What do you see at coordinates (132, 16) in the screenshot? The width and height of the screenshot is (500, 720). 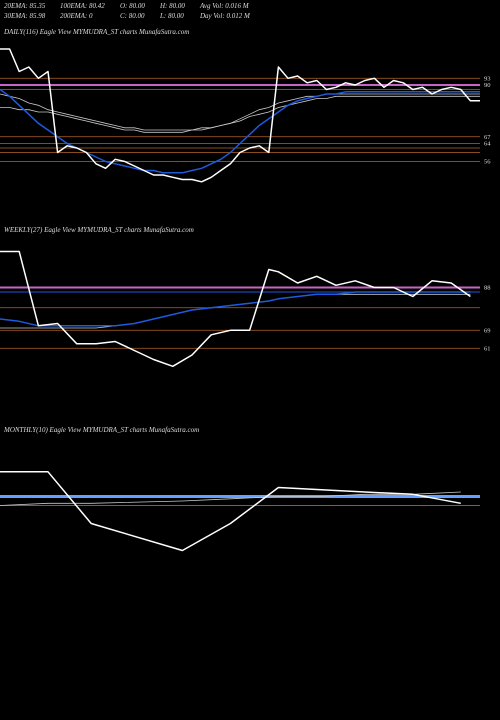 I see `close-value: C: 80.00` at bounding box center [132, 16].